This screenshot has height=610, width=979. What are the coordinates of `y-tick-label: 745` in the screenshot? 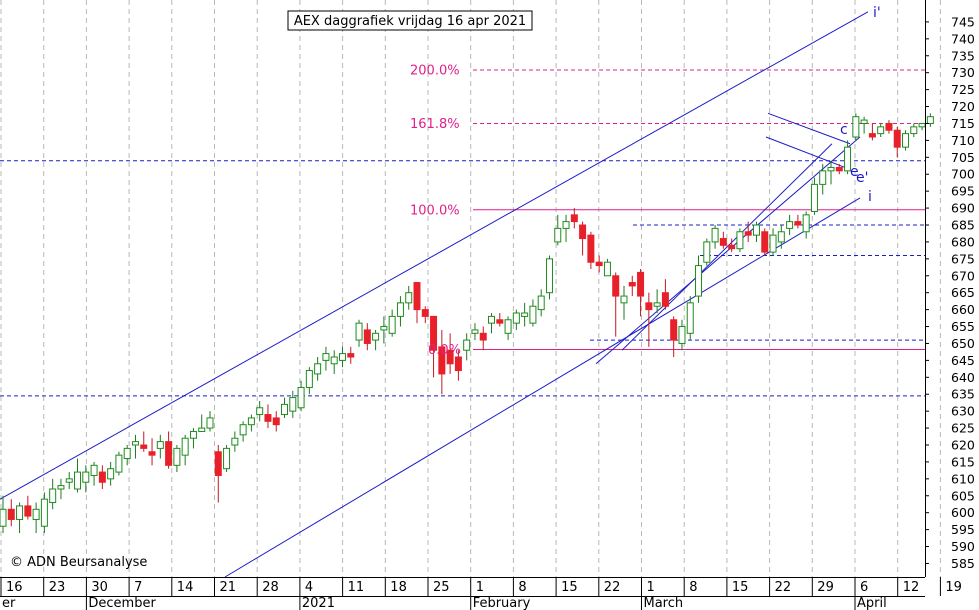 It's located at (963, 21).